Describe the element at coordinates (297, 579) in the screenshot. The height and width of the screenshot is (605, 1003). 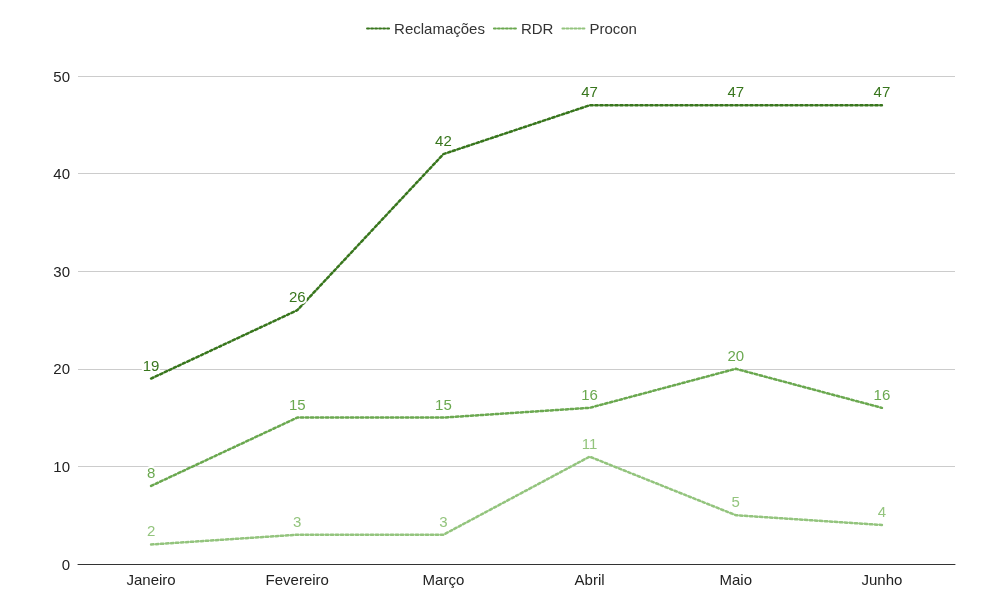
I see `x-tick-label: Fevereiro` at that location.